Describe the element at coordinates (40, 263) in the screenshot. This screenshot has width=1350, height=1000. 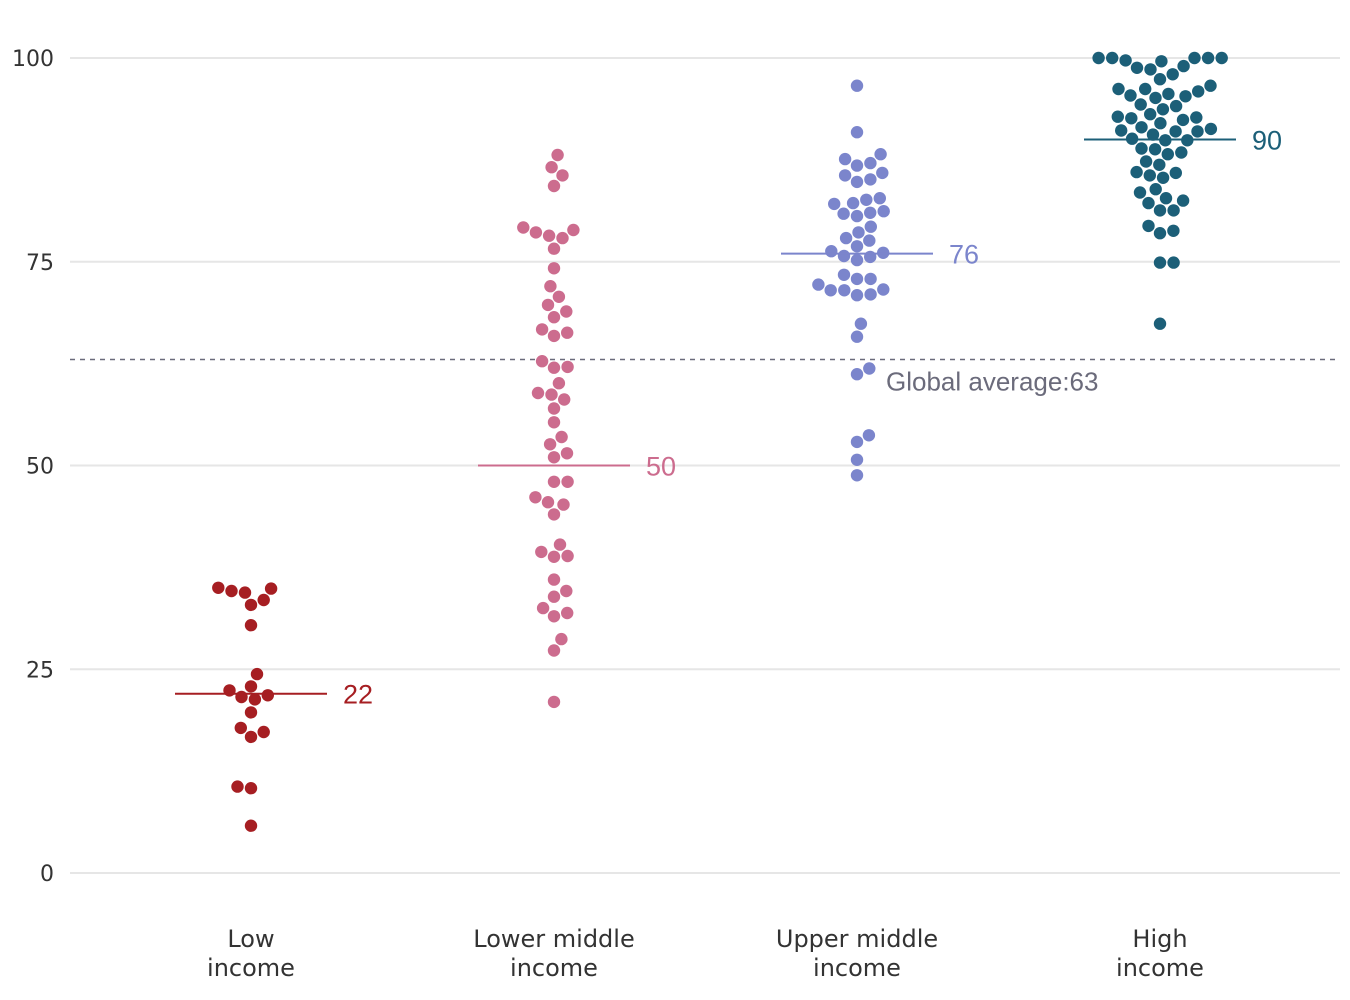
I see `y-tick-label-75: 75` at that location.